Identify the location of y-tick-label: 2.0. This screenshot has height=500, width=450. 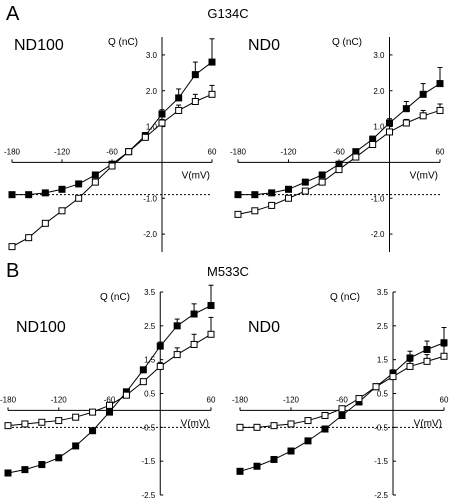
(379, 91).